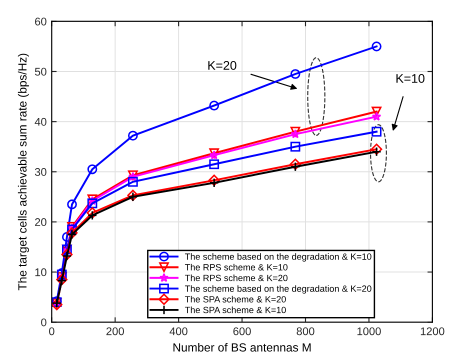 This screenshot has width=470, height=356. What do you see at coordinates (115, 331) in the screenshot?
I see `x-tick-label: 200` at bounding box center [115, 331].